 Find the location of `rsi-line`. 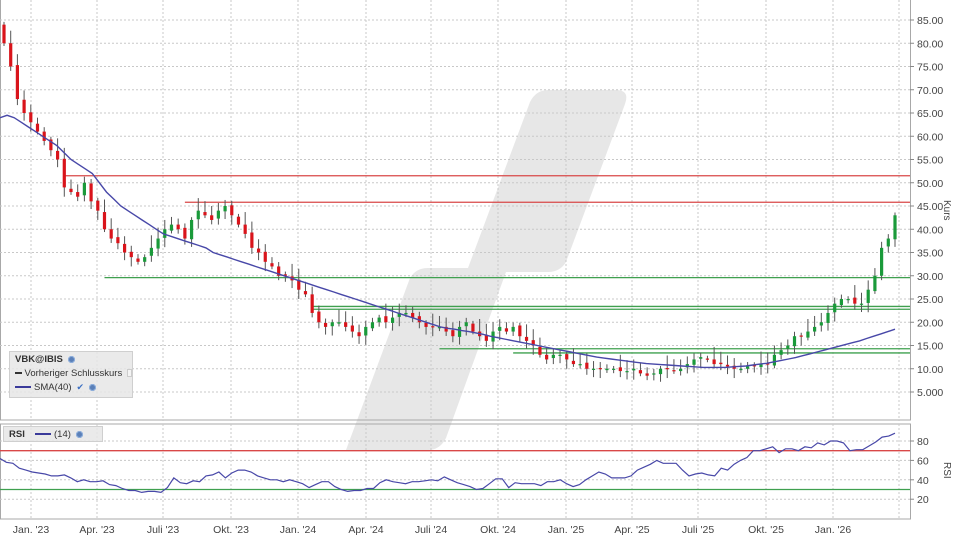

rsi-line is located at coordinates (448, 463).